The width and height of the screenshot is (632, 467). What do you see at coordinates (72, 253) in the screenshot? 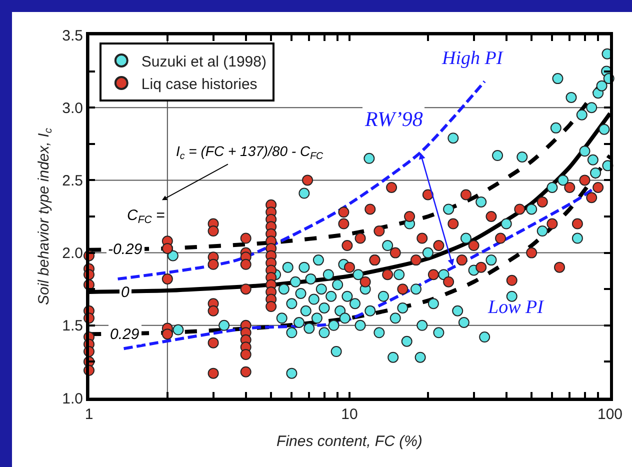
I see `y-tick-label: 2.0` at bounding box center [72, 253].